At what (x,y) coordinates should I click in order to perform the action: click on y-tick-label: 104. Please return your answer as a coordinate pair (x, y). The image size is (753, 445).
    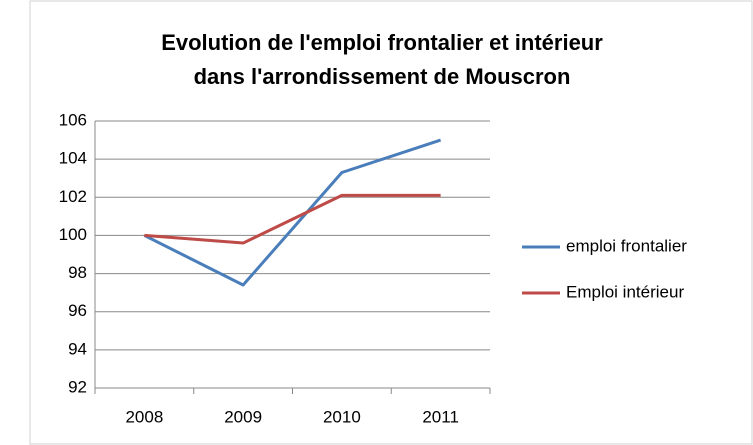
    Looking at the image, I should click on (73, 158).